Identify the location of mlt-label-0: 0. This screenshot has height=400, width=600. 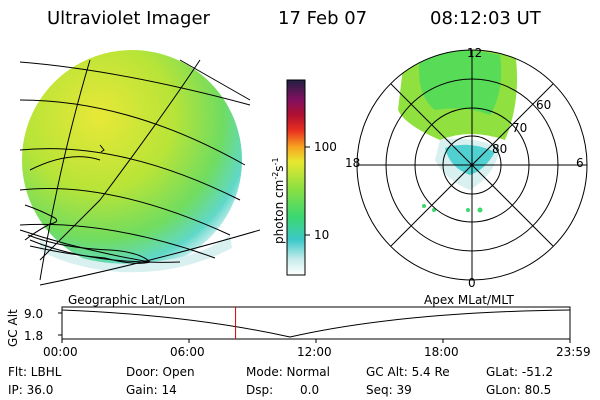
(472, 283).